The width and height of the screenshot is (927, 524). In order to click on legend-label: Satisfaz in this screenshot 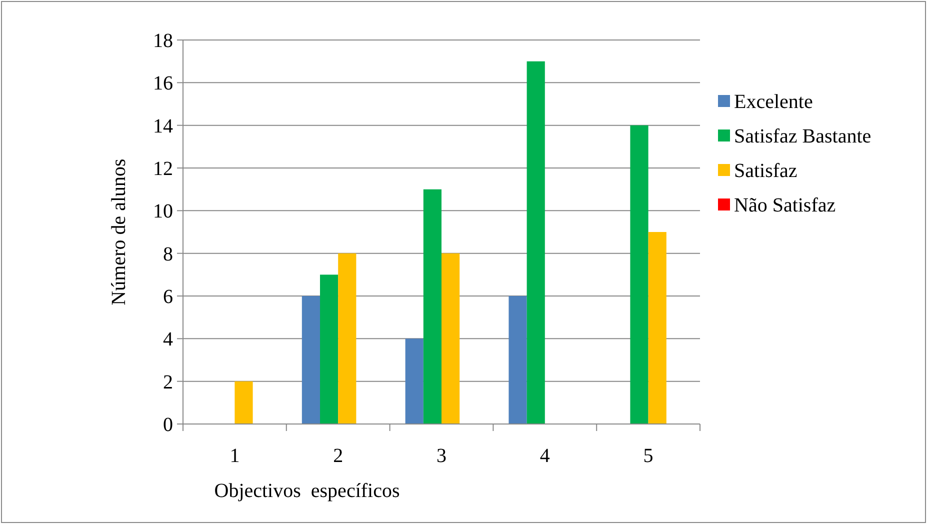, I will do `click(766, 171)`.